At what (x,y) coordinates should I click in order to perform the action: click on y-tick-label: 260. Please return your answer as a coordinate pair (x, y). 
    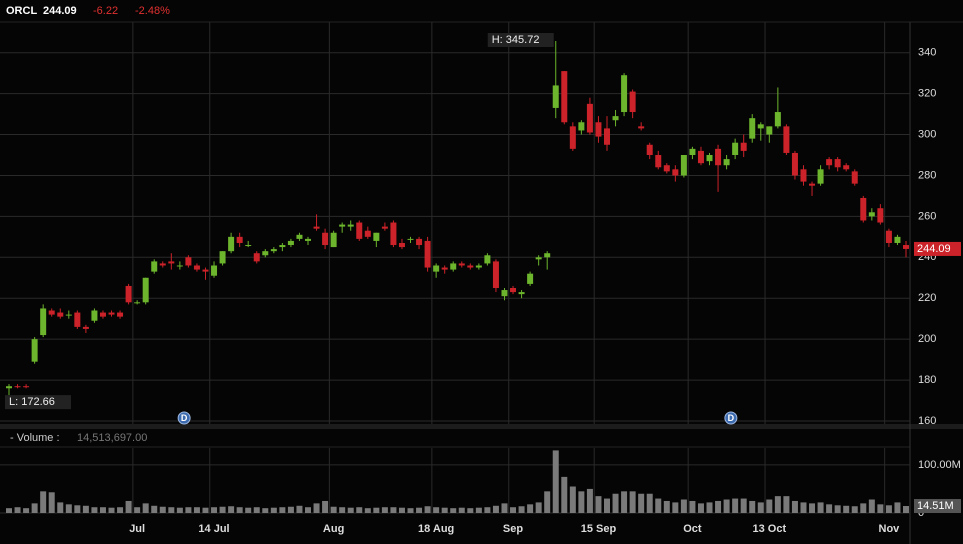
    Looking at the image, I should click on (927, 216).